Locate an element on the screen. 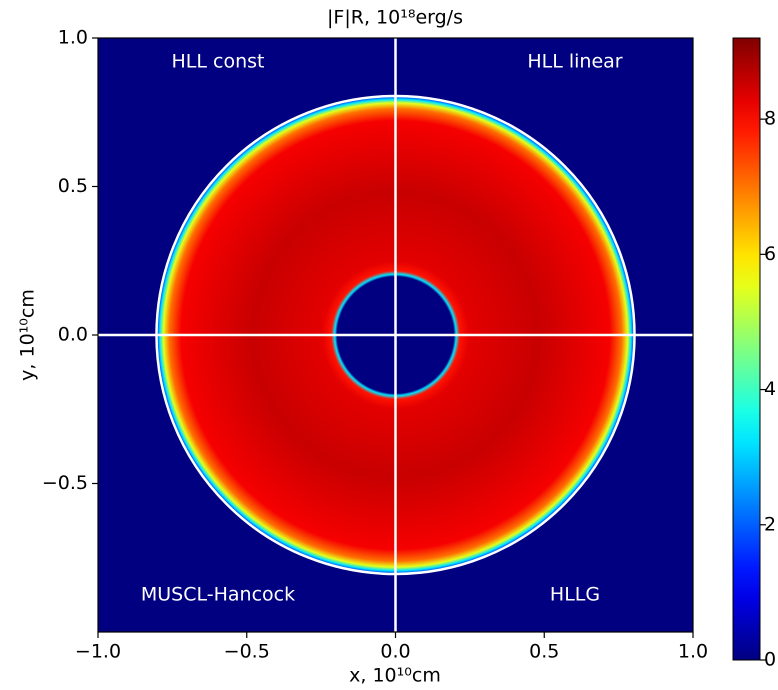 The image size is (778, 690). annotation: HLL linear is located at coordinates (574, 62).